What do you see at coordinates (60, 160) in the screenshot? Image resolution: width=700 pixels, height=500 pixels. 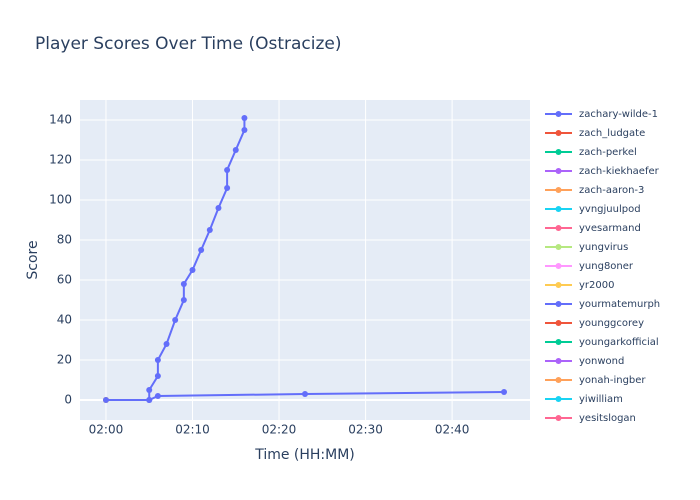 I see `y-tick-label: 120` at bounding box center [60, 160].